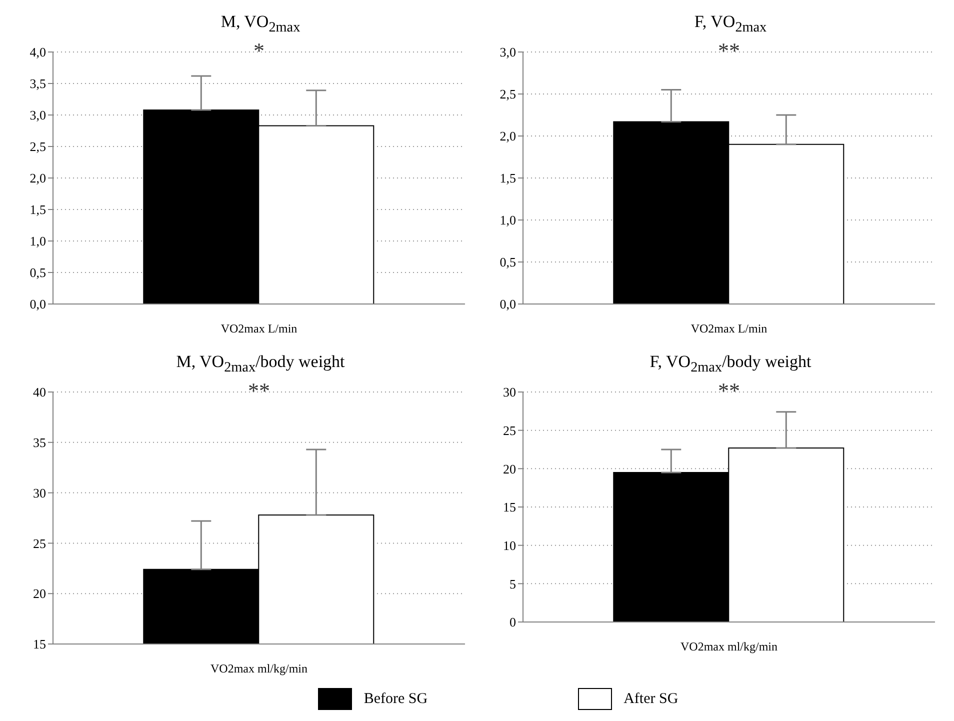 The width and height of the screenshot is (954, 721). What do you see at coordinates (38, 52) in the screenshot?
I see `y-tick-label: 4,0` at bounding box center [38, 52].